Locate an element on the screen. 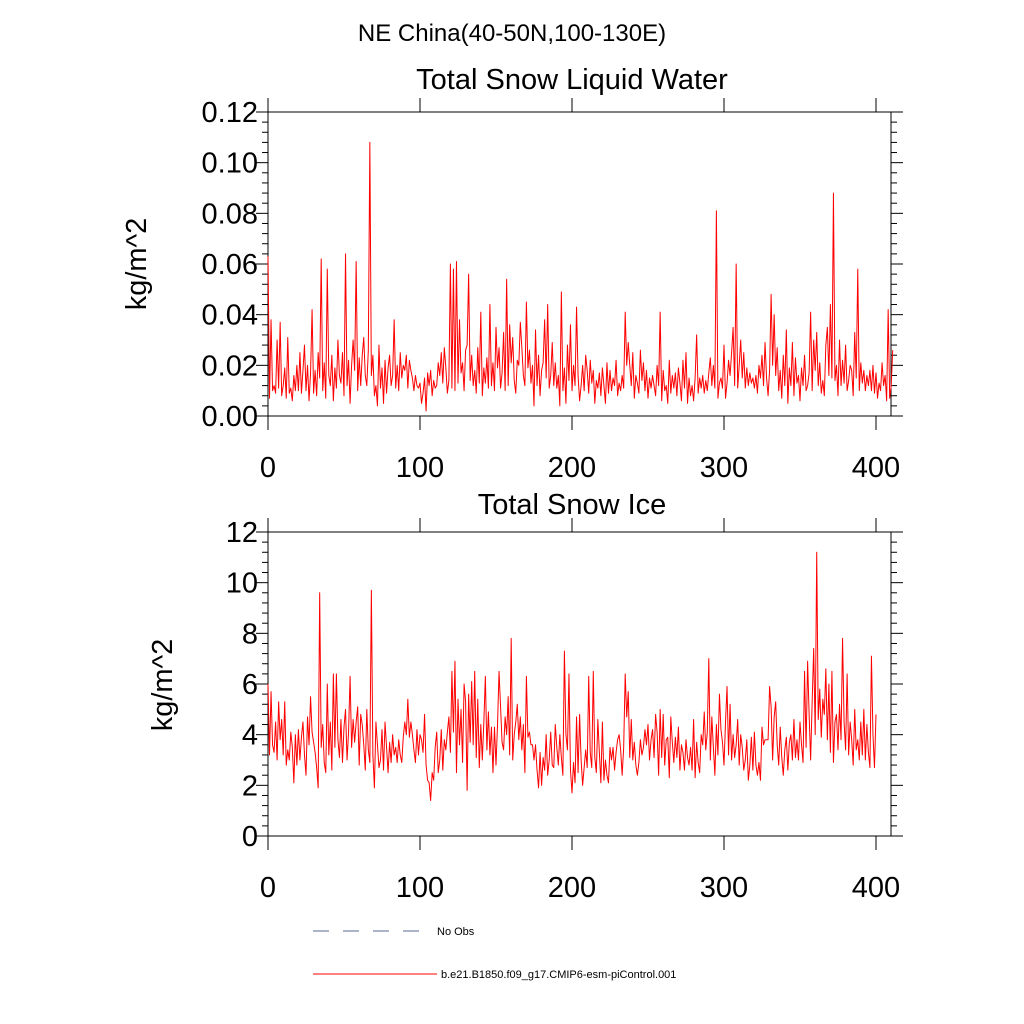  panel-title: Total Snow Ice is located at coordinates (572, 505).